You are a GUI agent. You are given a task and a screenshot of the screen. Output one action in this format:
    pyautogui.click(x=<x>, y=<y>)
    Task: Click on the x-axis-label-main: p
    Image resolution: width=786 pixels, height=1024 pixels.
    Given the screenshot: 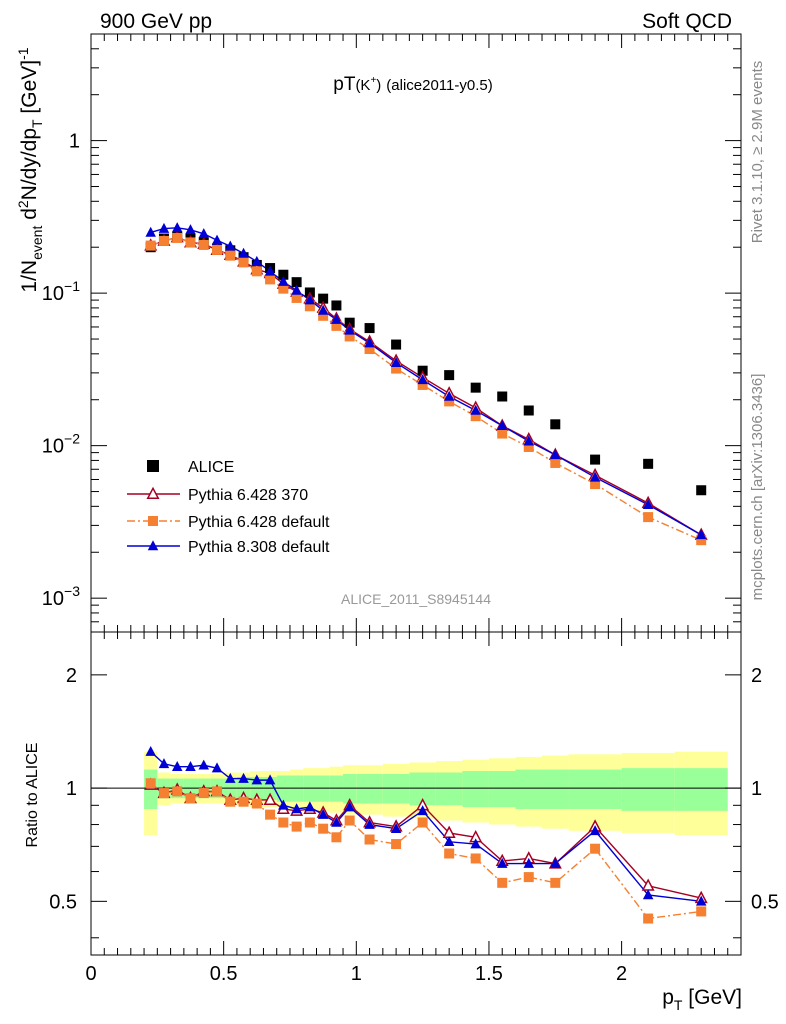 What is the action you would take?
    pyautogui.click(x=668, y=997)
    